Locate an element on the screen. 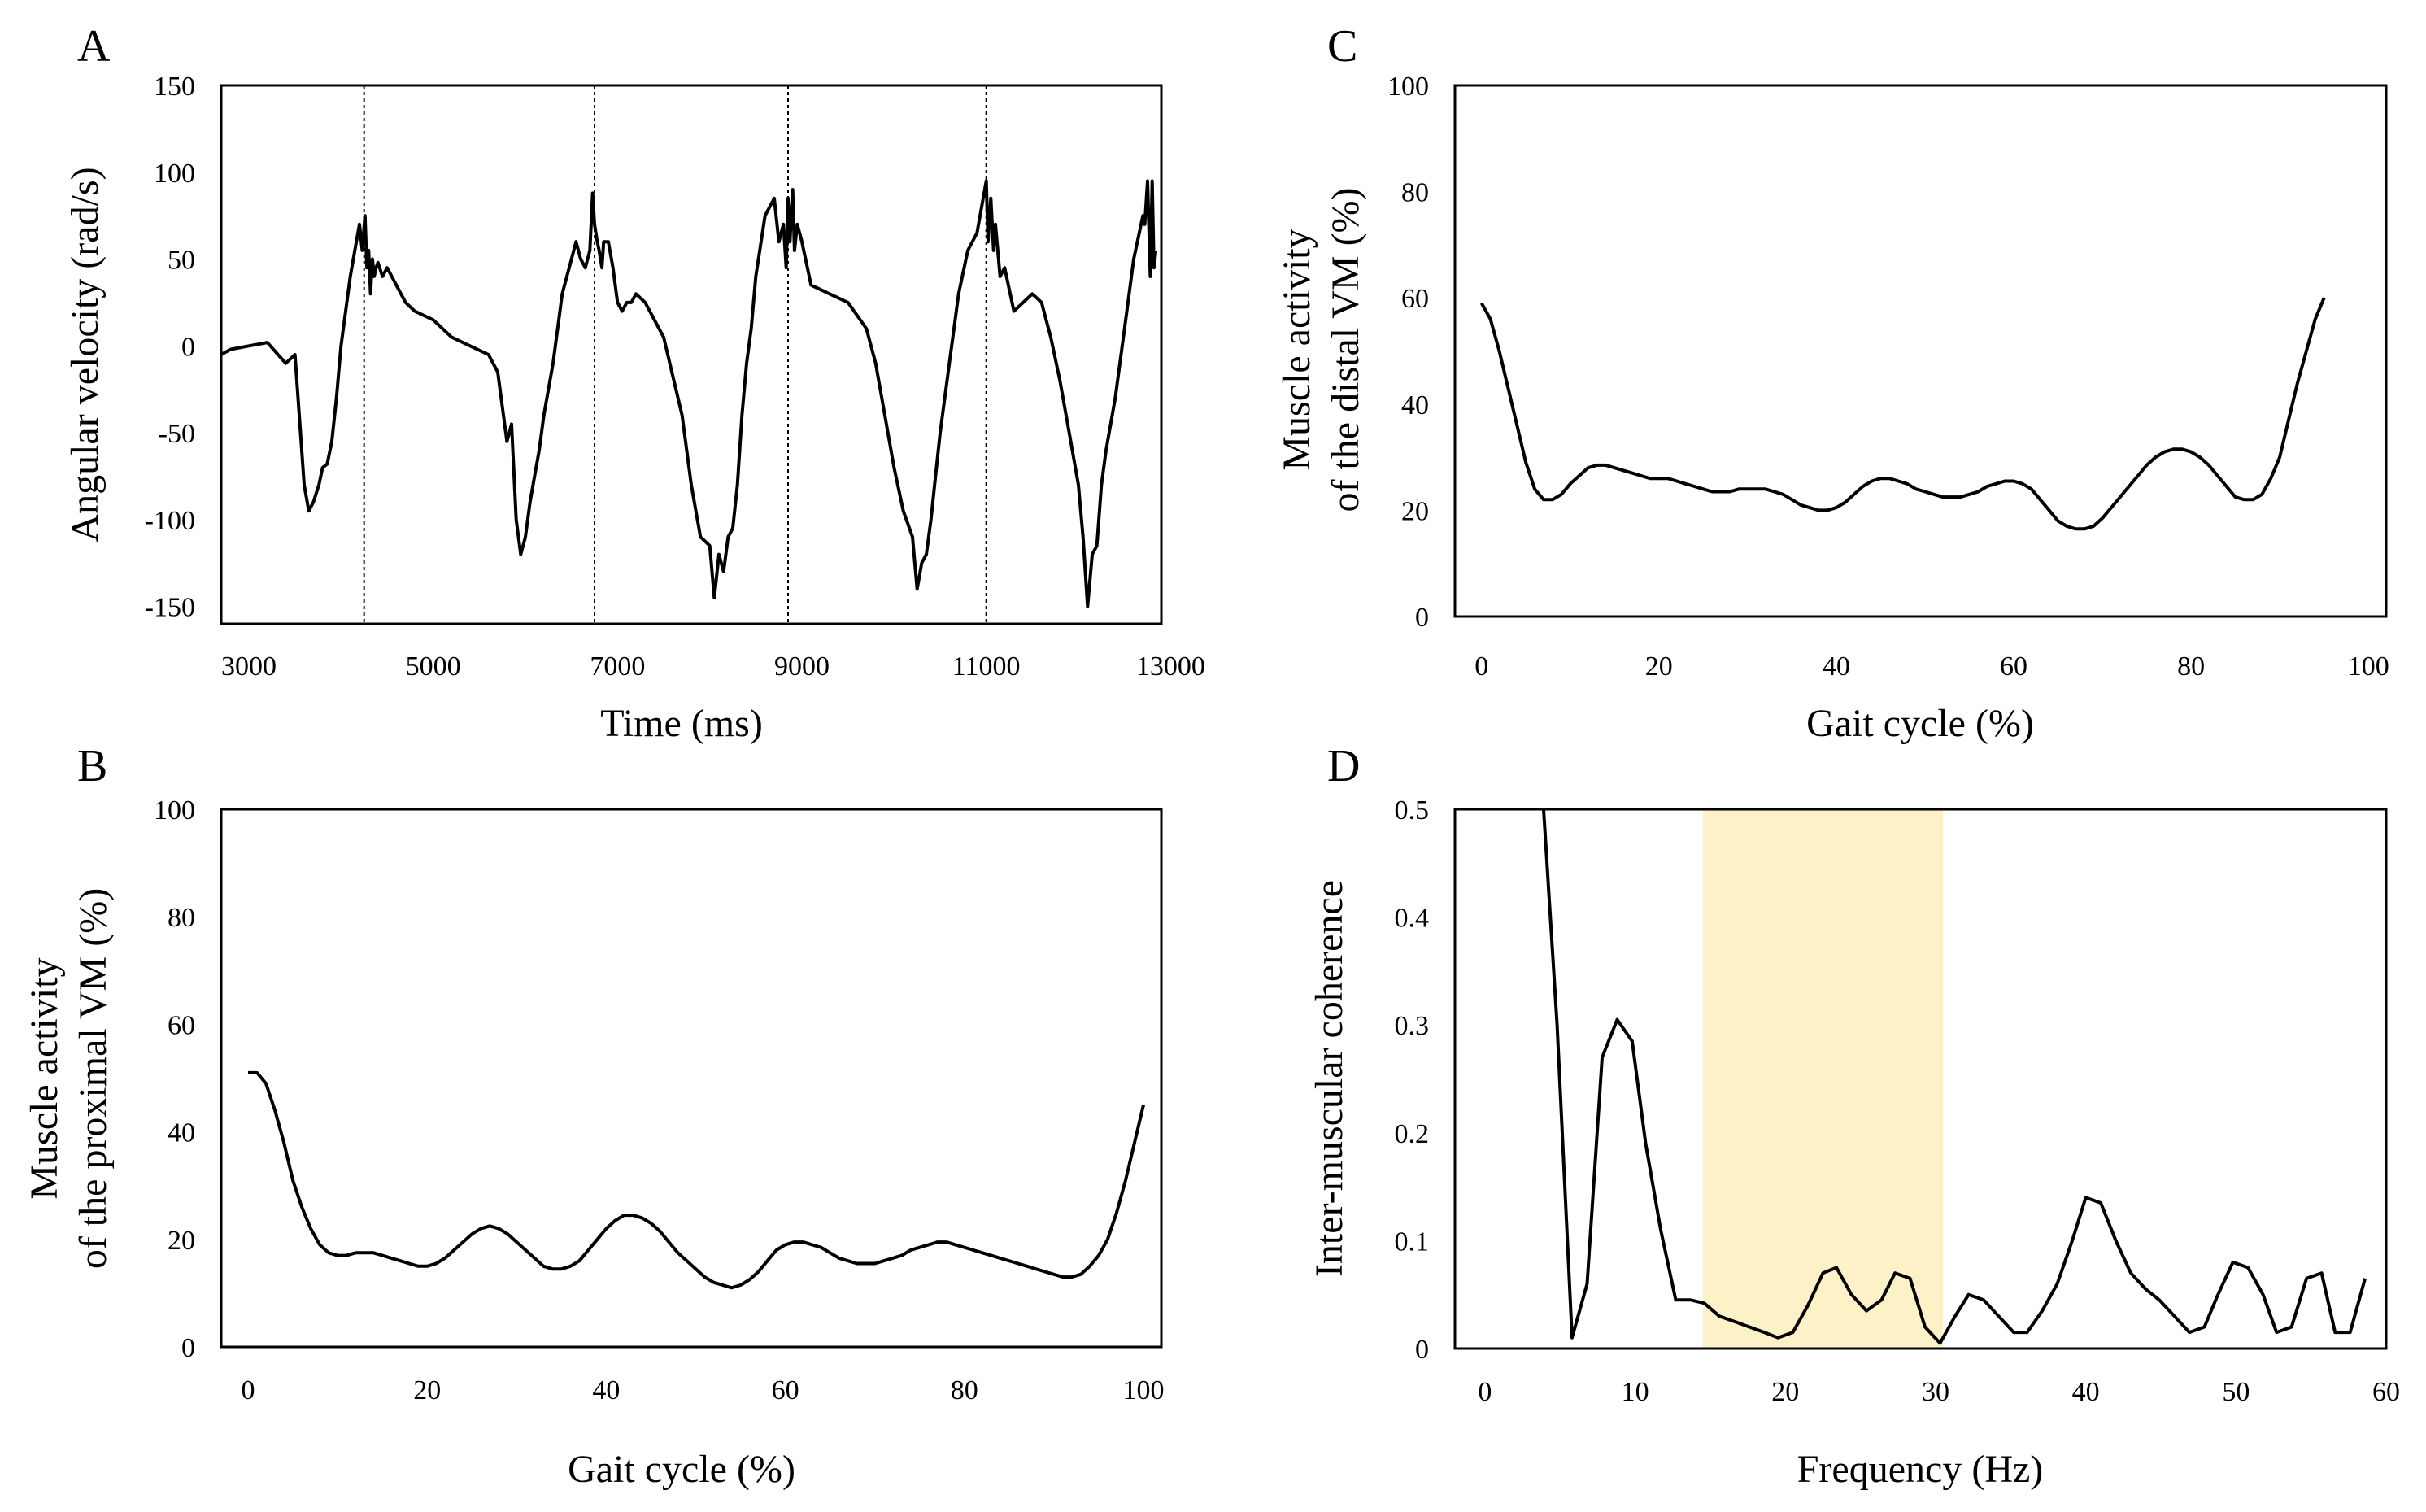 The height and width of the screenshot is (1512, 2426). panel-c-x-tick-label: 80 is located at coordinates (2191, 666).